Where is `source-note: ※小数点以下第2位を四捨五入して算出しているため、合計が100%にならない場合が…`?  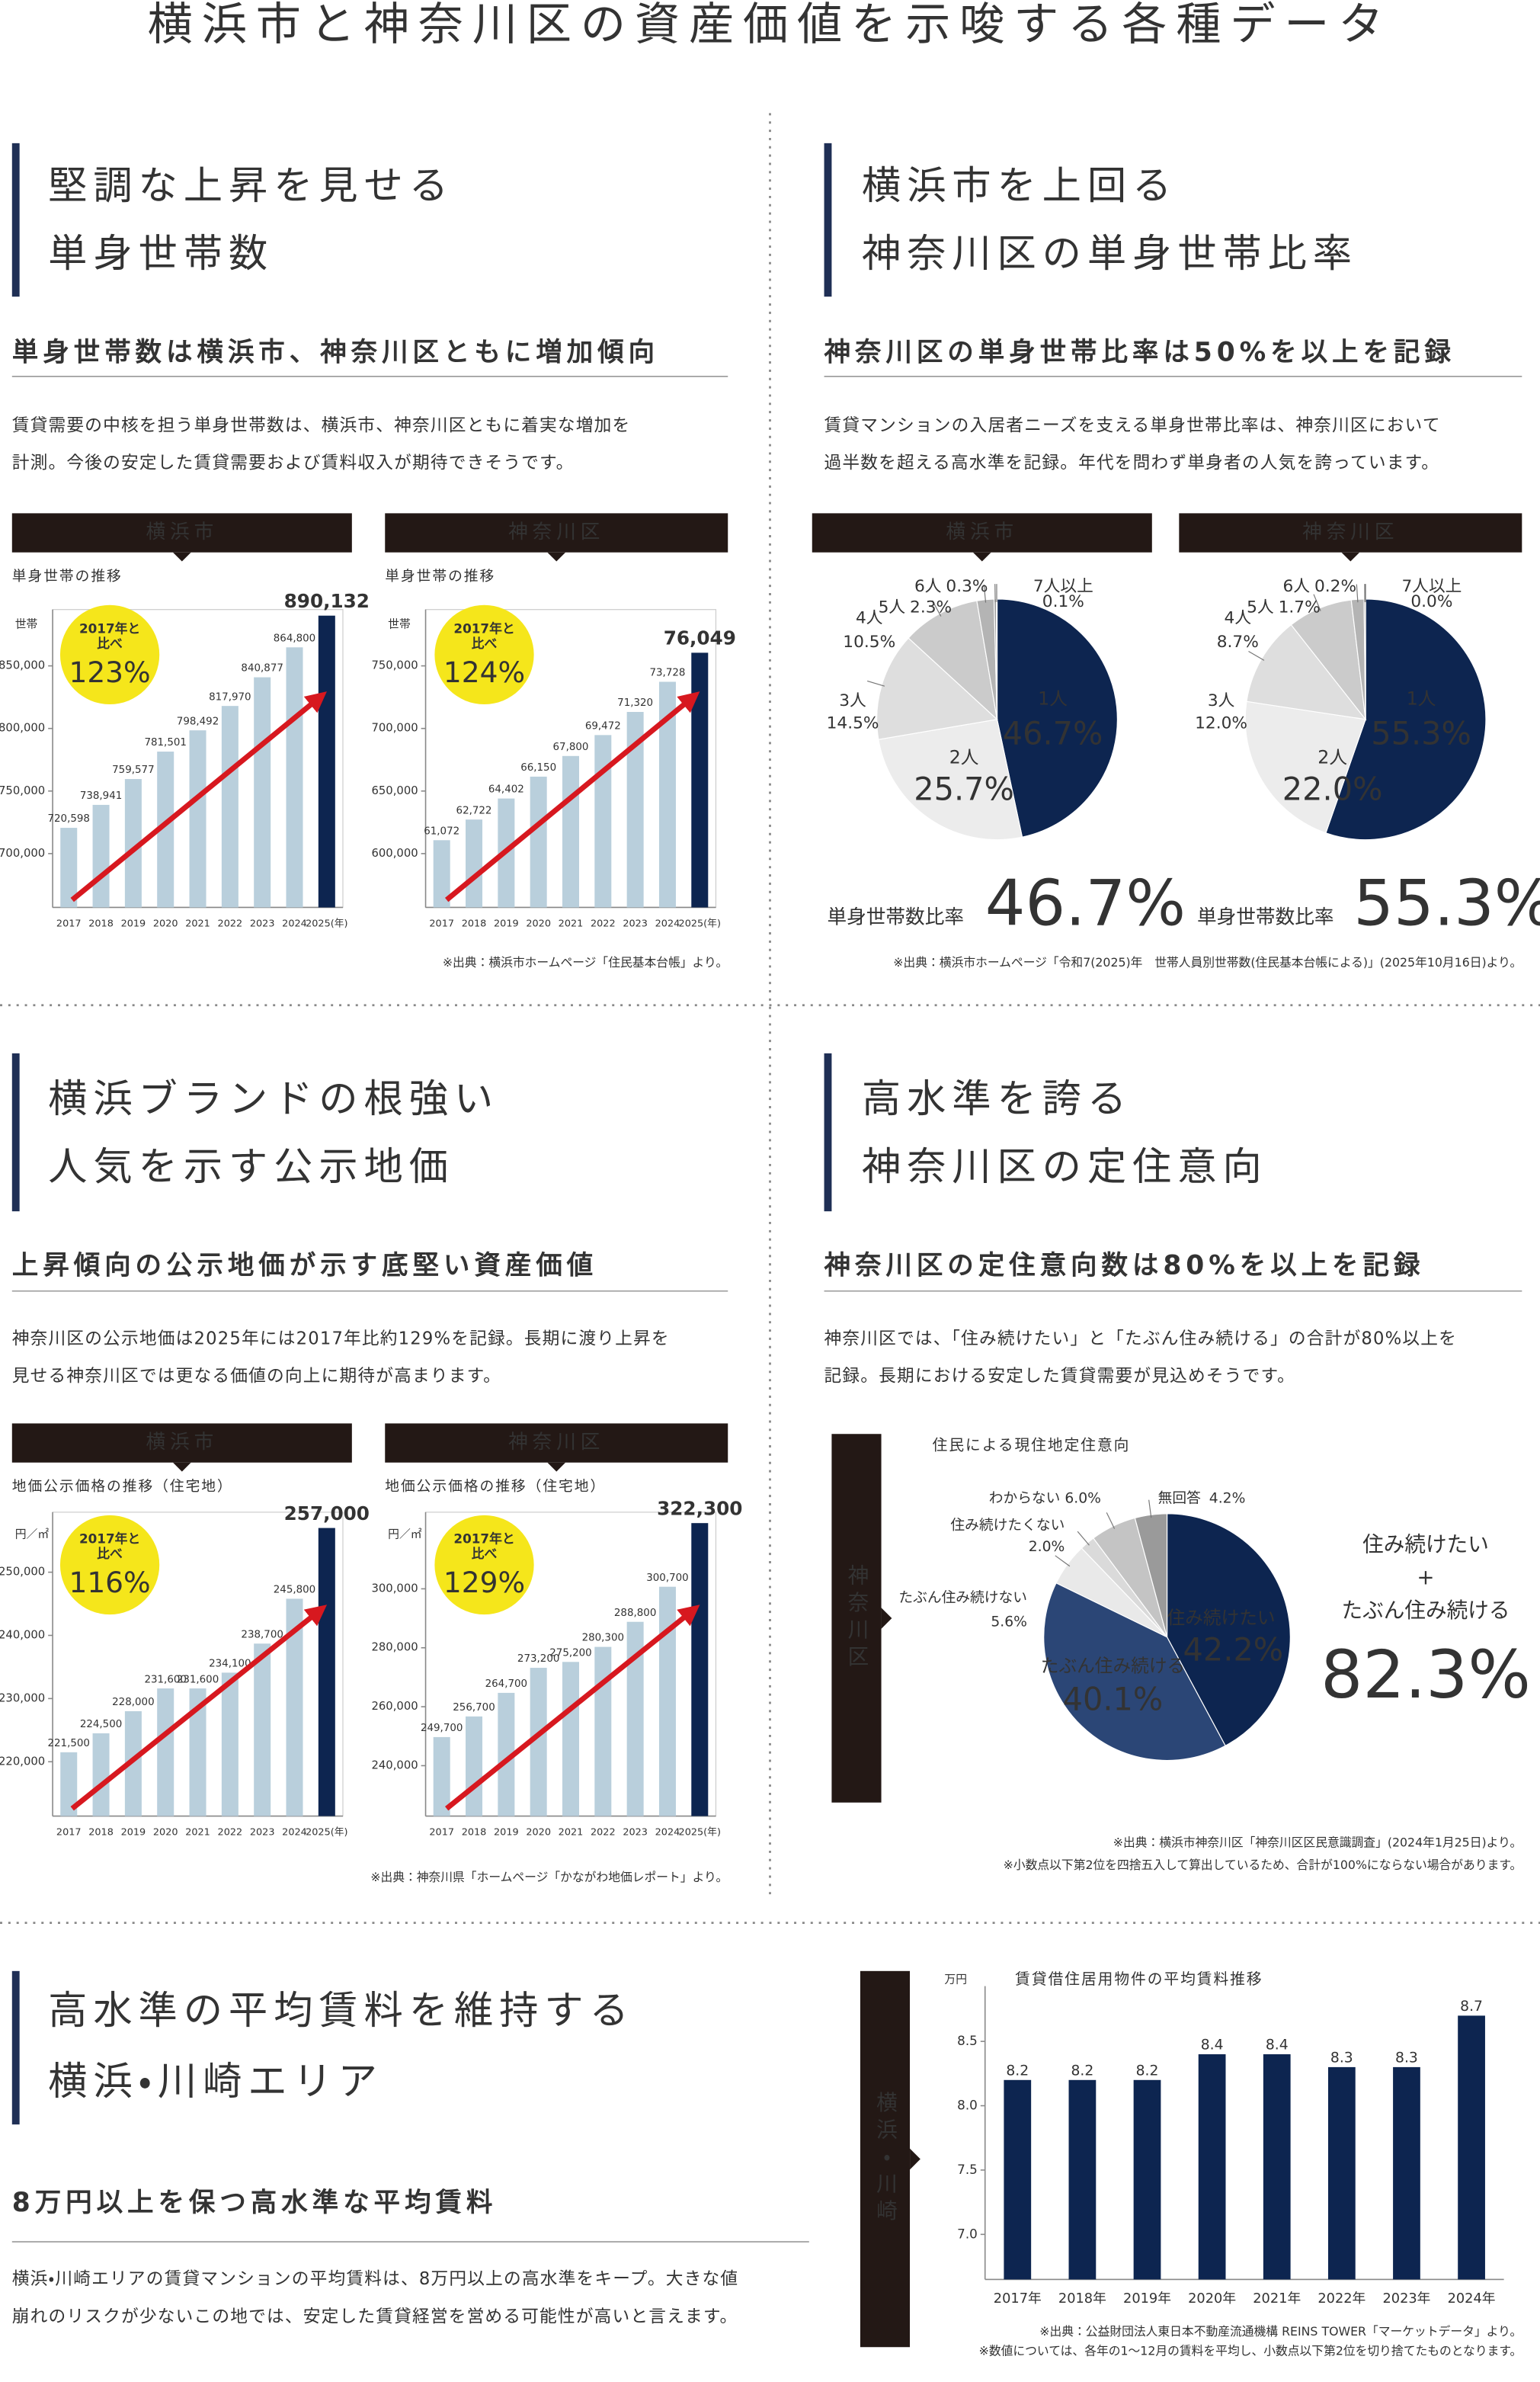 source-note: ※小数点以下第2位を四捨五入して算出しているため、合計が100%にならない場合が… is located at coordinates (1263, 1865).